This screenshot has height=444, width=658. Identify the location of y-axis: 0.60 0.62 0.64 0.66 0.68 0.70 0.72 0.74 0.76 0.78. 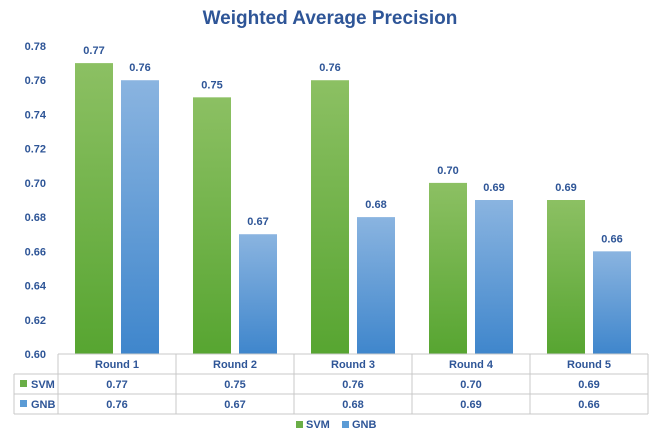
(36, 201).